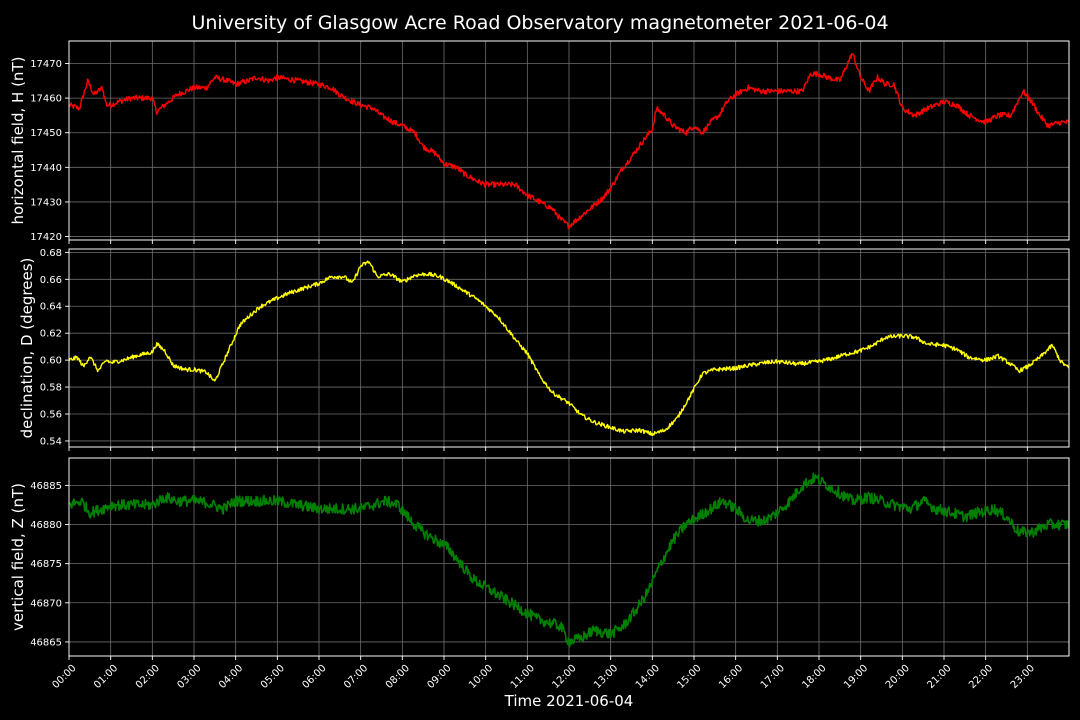 This screenshot has height=720, width=1080. What do you see at coordinates (898, 677) in the screenshot?
I see `x-tick-label: 20:00` at bounding box center [898, 677].